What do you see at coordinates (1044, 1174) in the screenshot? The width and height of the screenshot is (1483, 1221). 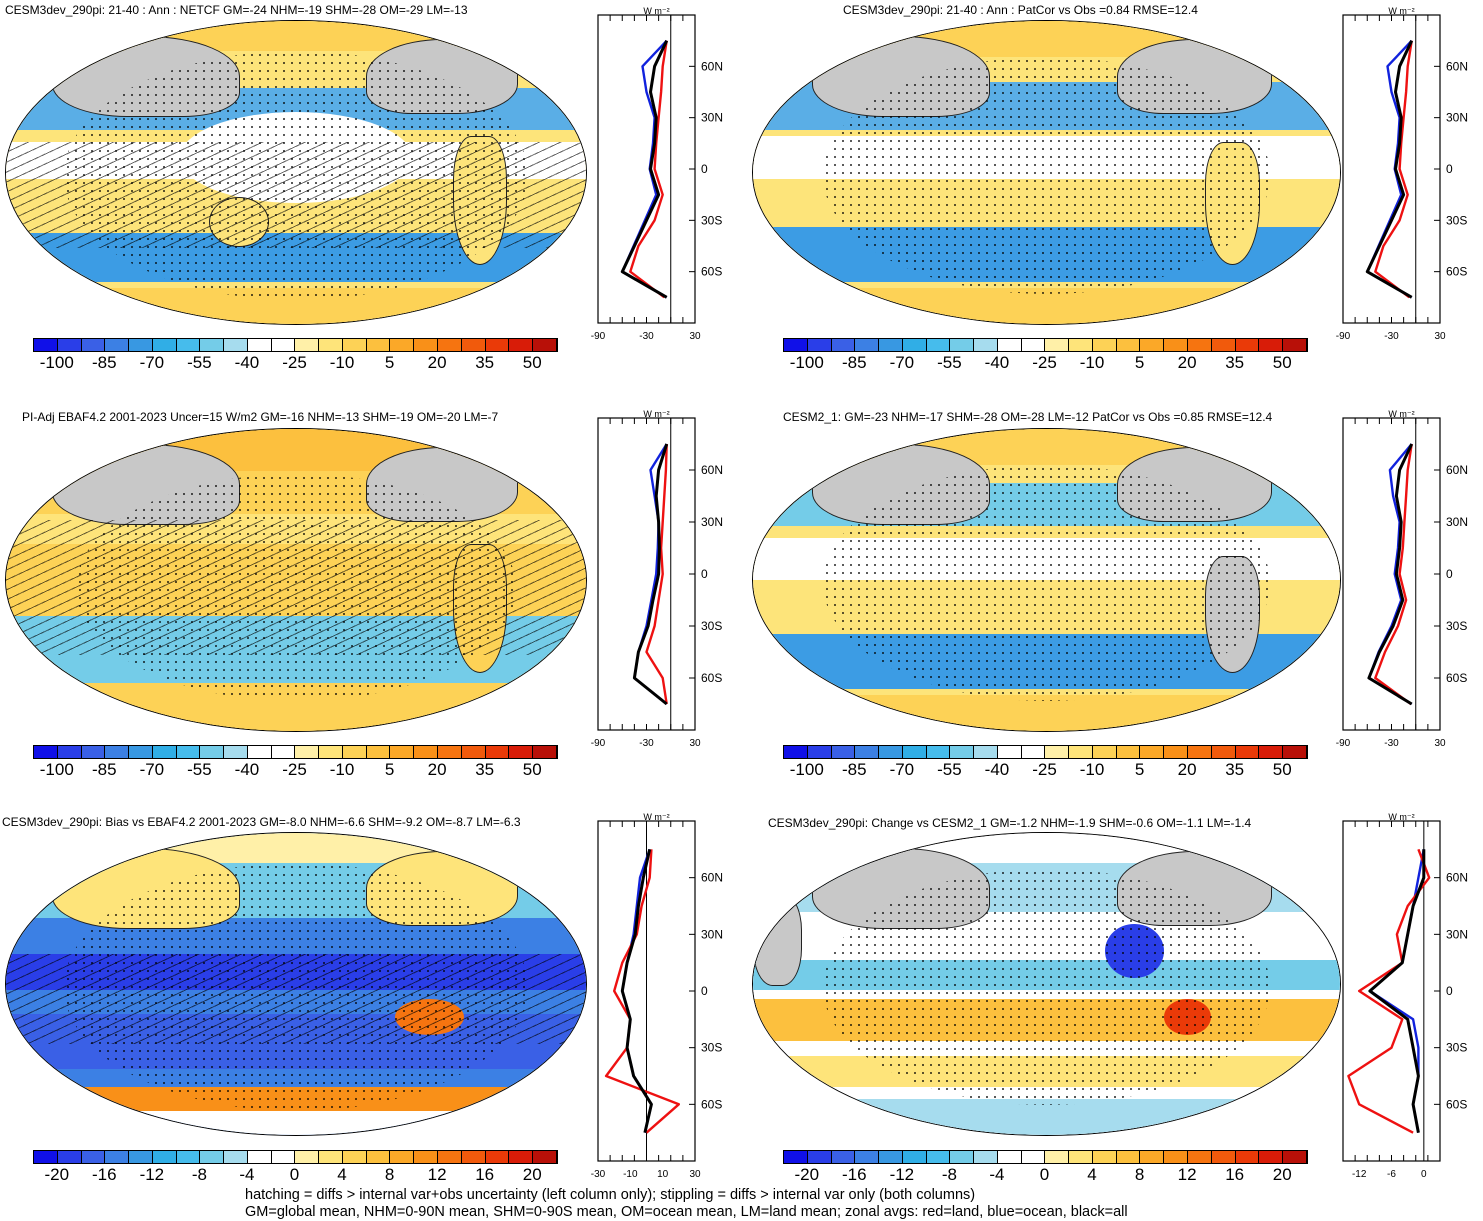 I see `colorbar-tick-label: 0` at bounding box center [1044, 1174].